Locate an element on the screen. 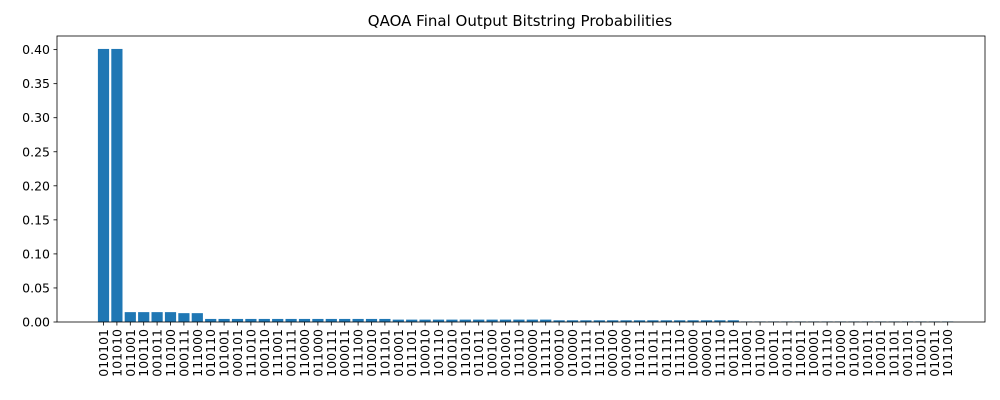  x-tick-label: 010111 is located at coordinates (786, 353).